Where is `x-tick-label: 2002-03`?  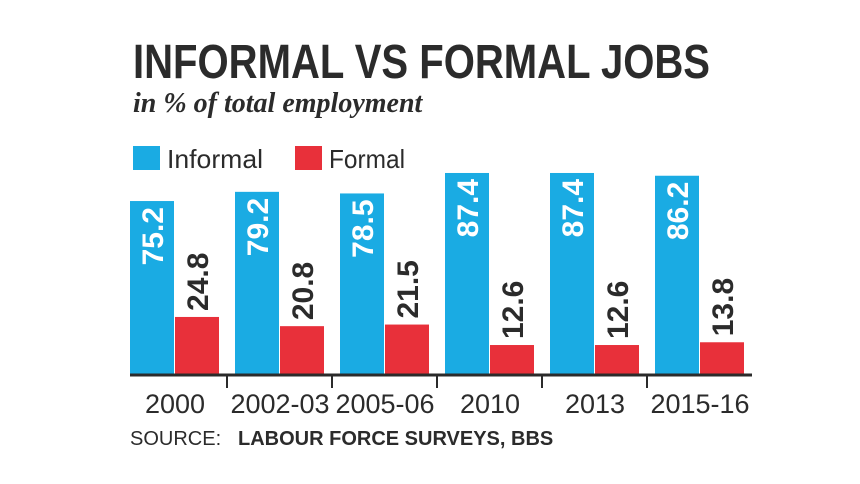
x-tick-label: 2002-03 is located at coordinates (279, 404).